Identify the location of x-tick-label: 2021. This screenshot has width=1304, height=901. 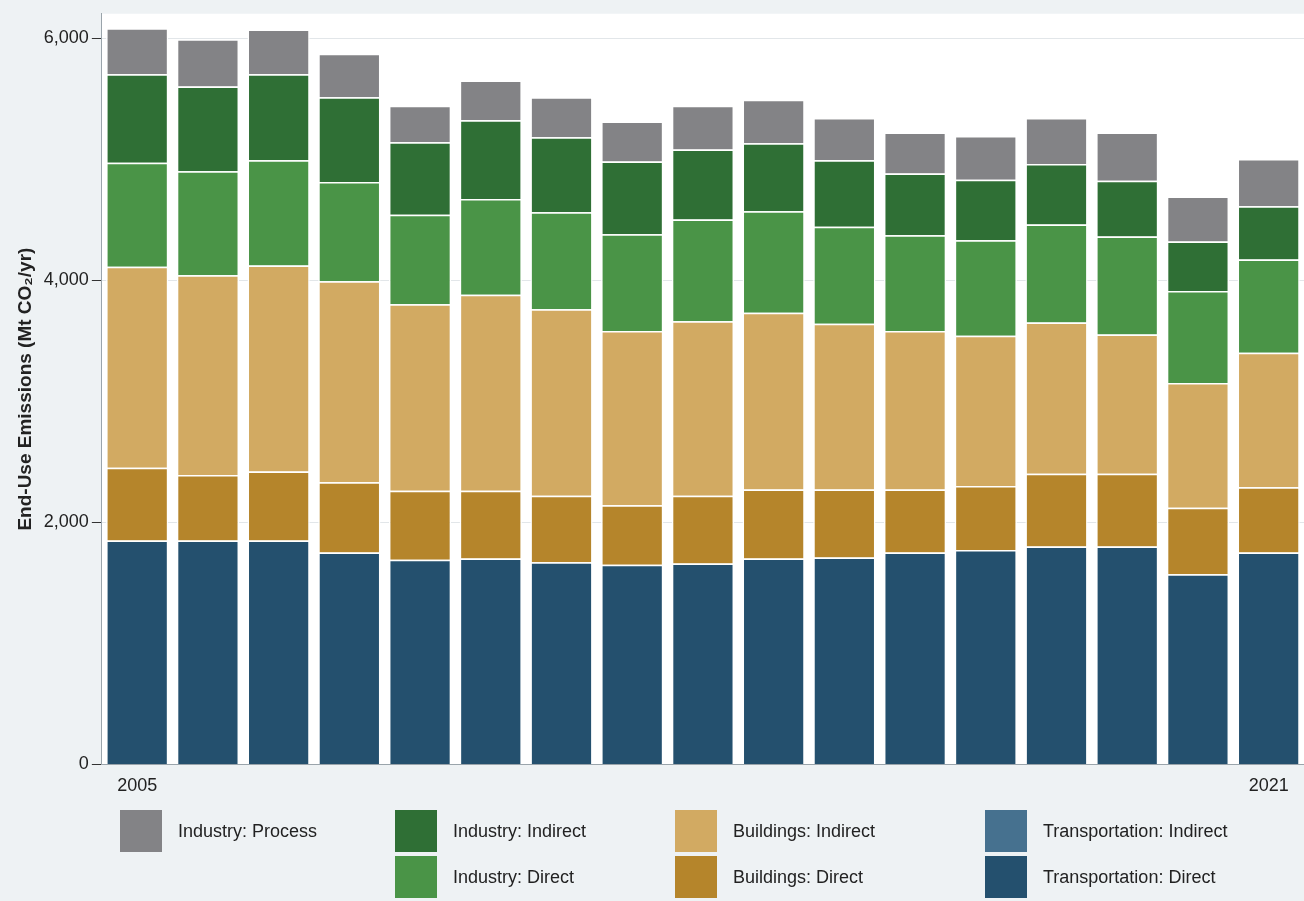
(1268, 785).